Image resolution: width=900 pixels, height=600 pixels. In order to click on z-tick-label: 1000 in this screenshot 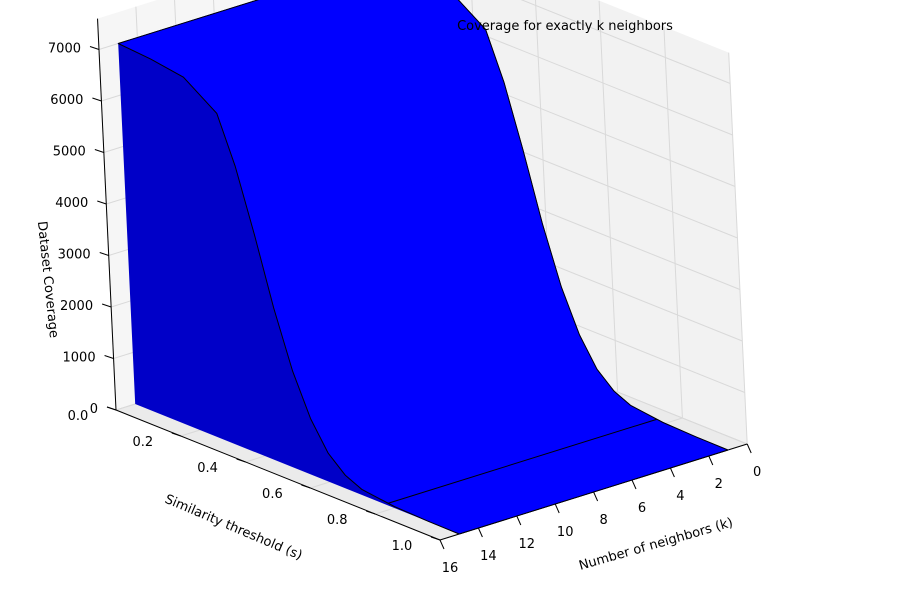, I will do `click(79, 358)`.